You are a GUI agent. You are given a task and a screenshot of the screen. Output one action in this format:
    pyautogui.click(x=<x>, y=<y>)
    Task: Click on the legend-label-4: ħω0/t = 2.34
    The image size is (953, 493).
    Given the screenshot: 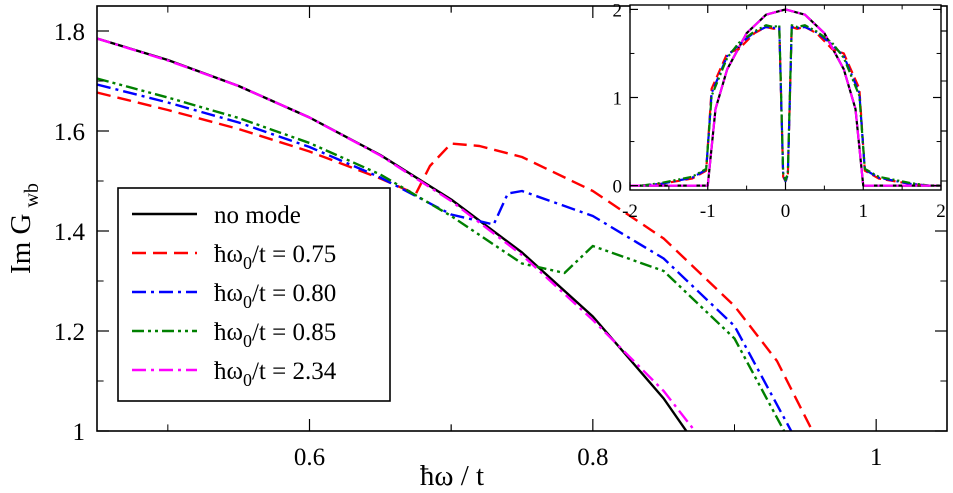 What is the action you would take?
    pyautogui.click(x=275, y=374)
    